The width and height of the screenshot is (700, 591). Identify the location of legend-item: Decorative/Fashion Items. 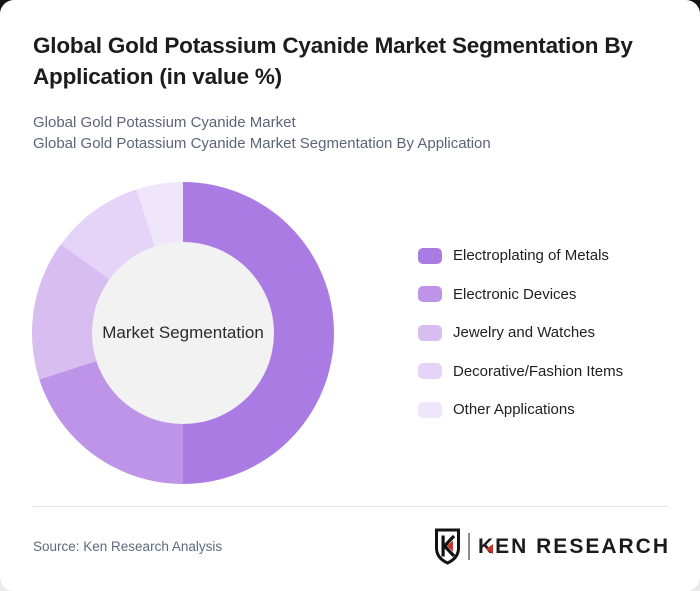
(520, 371).